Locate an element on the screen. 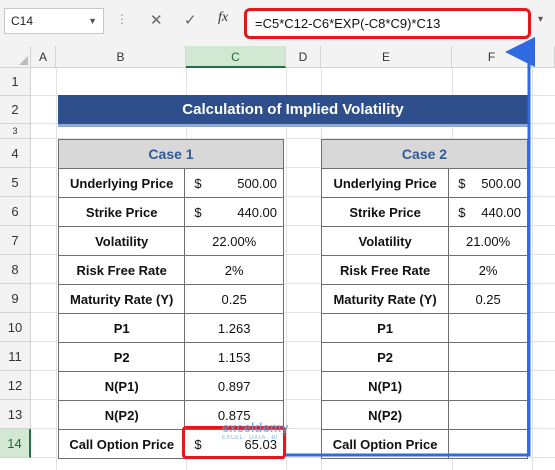 This screenshot has height=470, width=555. title-underline is located at coordinates (293, 125).